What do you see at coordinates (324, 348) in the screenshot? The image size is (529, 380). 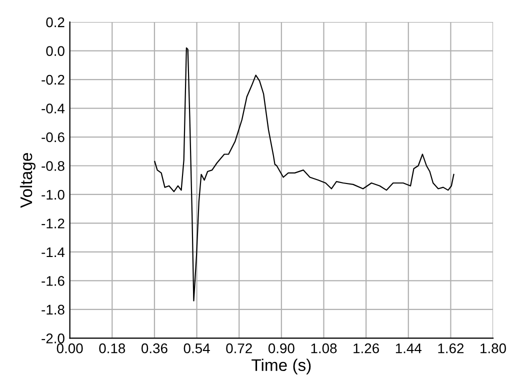 I see `x-tick-label: 1.08` at bounding box center [324, 348].